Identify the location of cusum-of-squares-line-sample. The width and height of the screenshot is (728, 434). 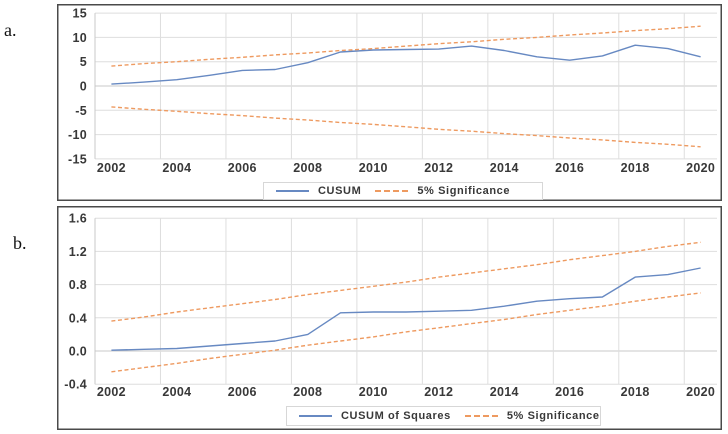
(315, 416).